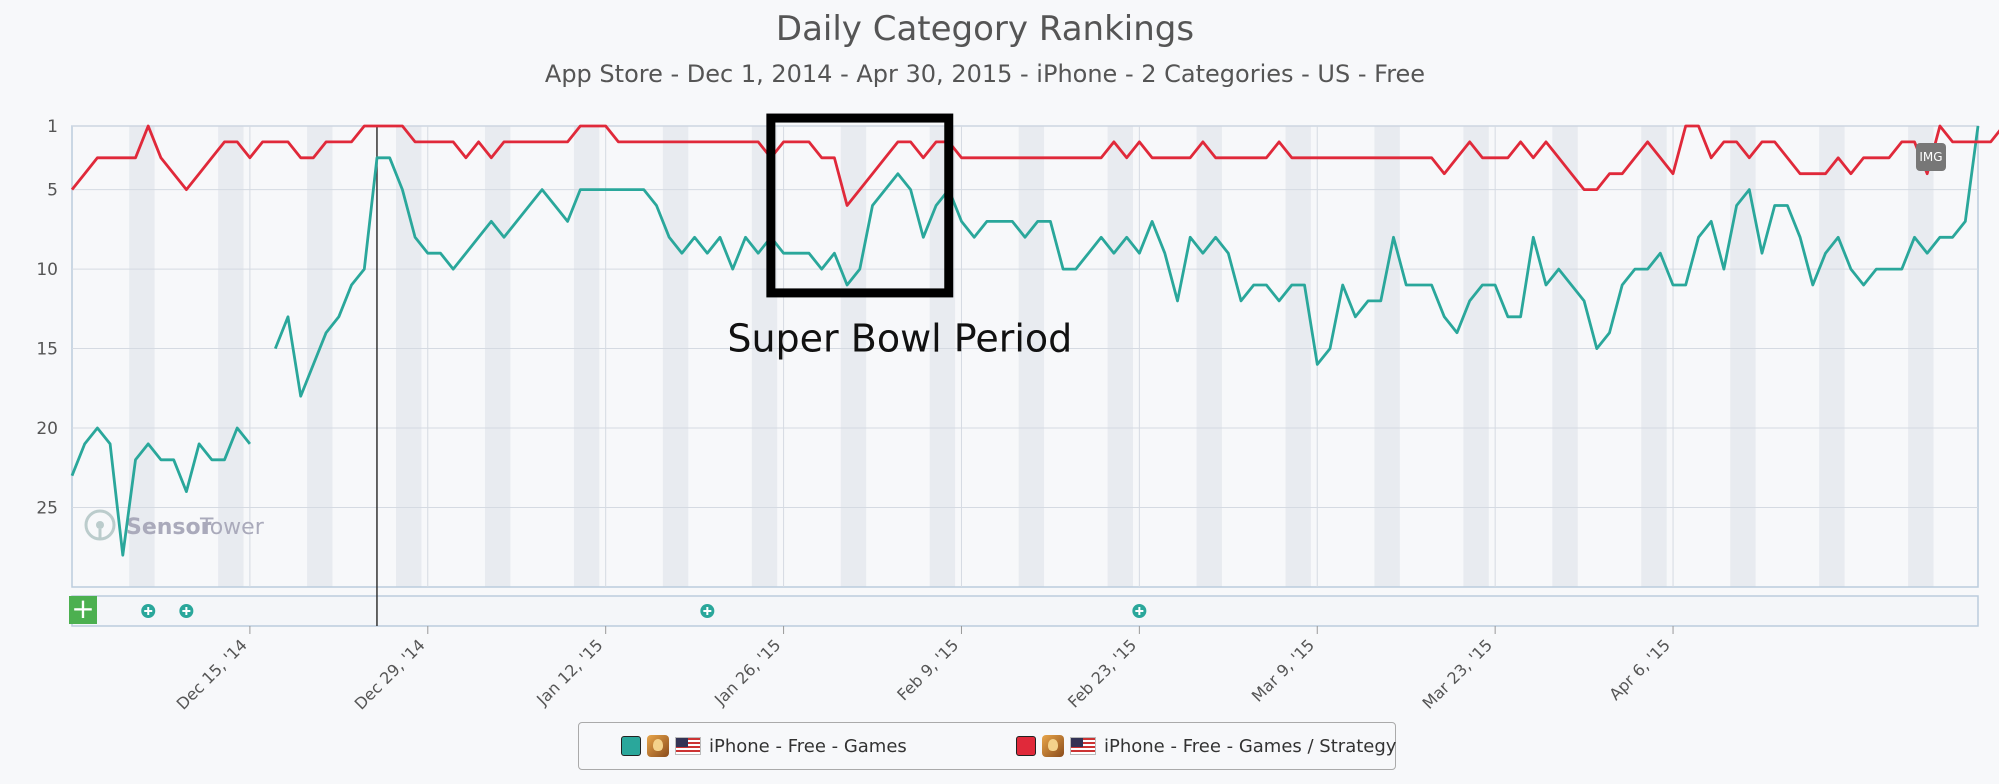 The image size is (1999, 784). What do you see at coordinates (808, 746) in the screenshot?
I see `legend-label-games: iPhone - Free - Games` at bounding box center [808, 746].